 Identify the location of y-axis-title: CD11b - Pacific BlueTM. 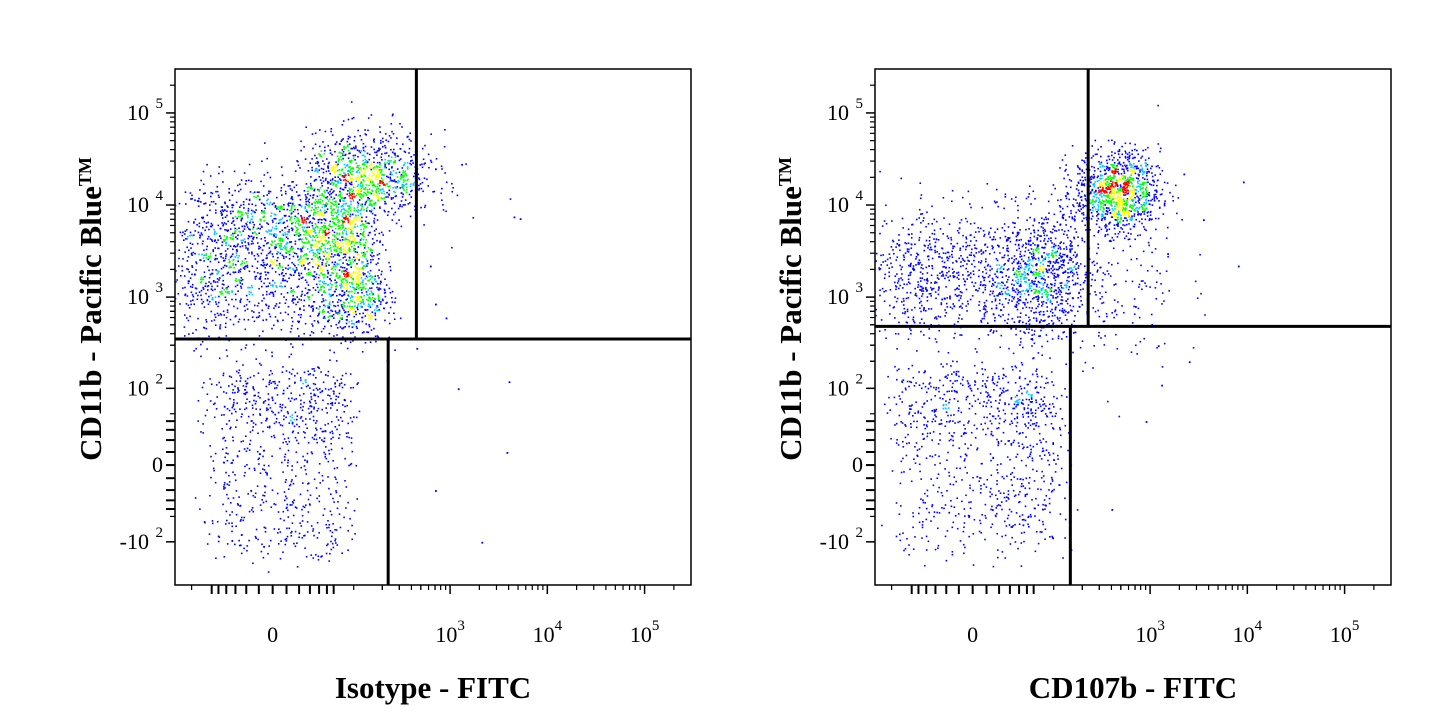
(90, 309).